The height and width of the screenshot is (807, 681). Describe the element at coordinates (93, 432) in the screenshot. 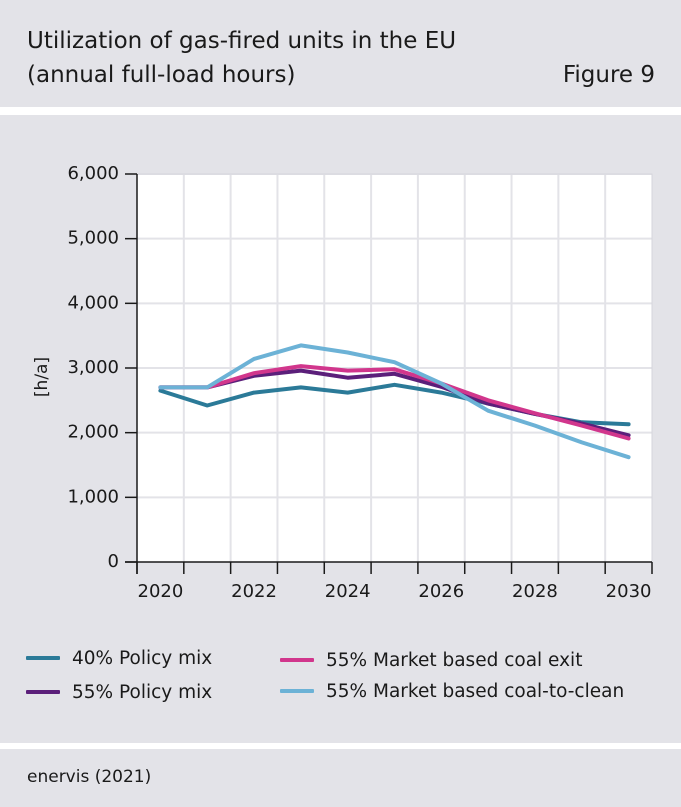

I see `y-tick-label: 2,000` at that location.